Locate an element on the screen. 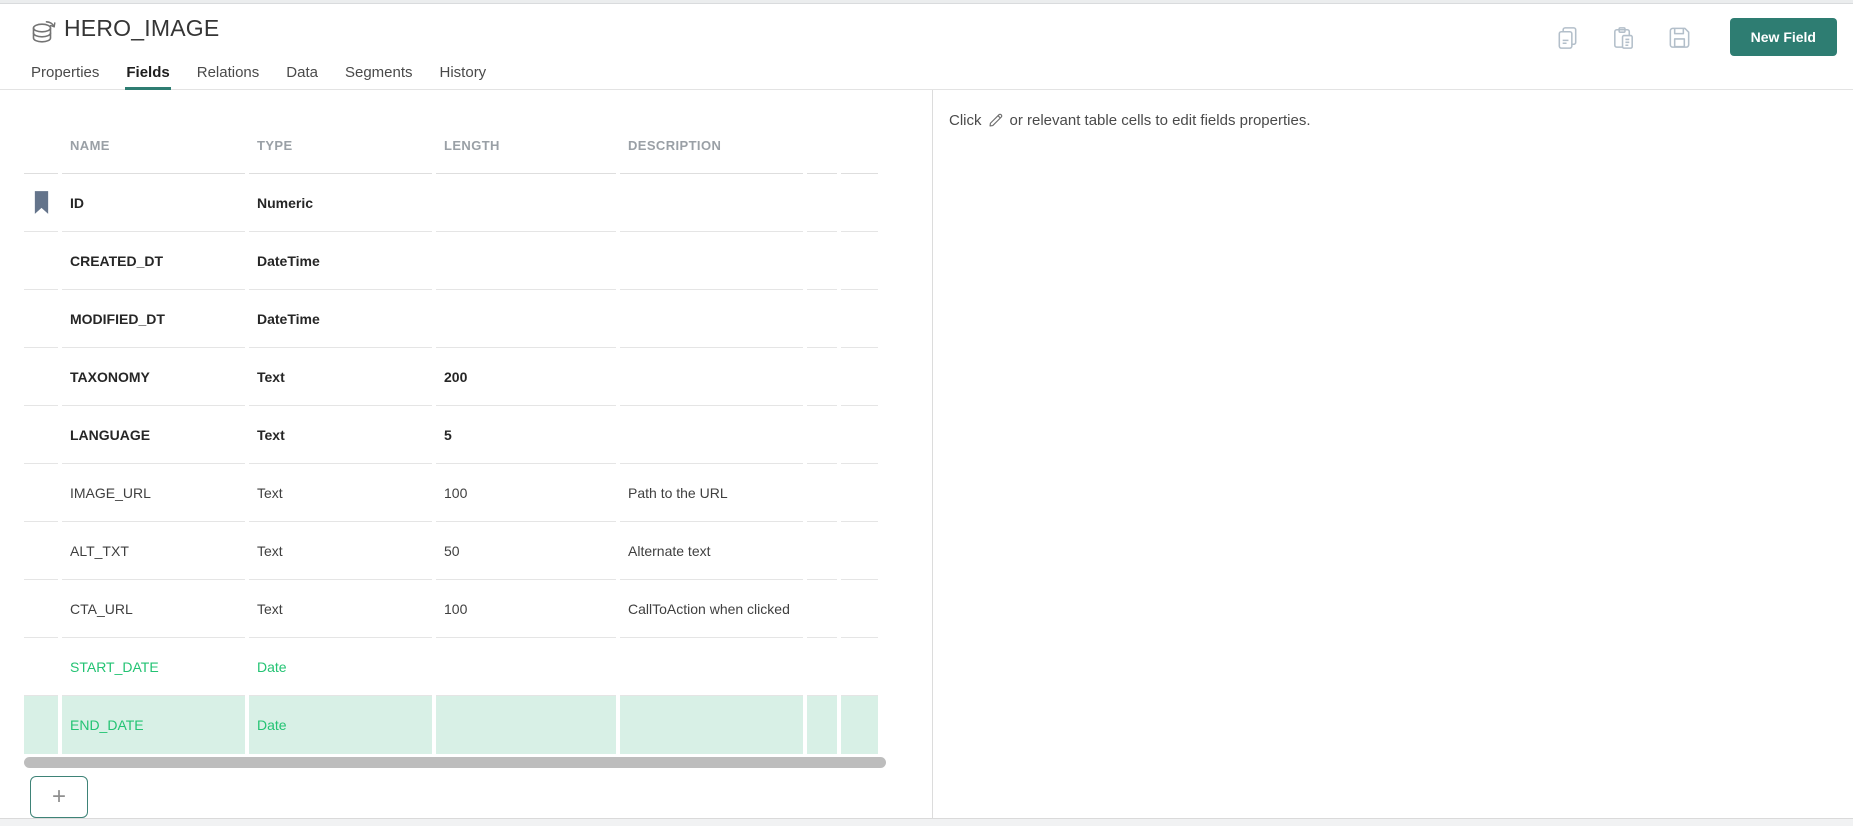 The image size is (1853, 826). field-length-cell: 50 is located at coordinates (526, 551).